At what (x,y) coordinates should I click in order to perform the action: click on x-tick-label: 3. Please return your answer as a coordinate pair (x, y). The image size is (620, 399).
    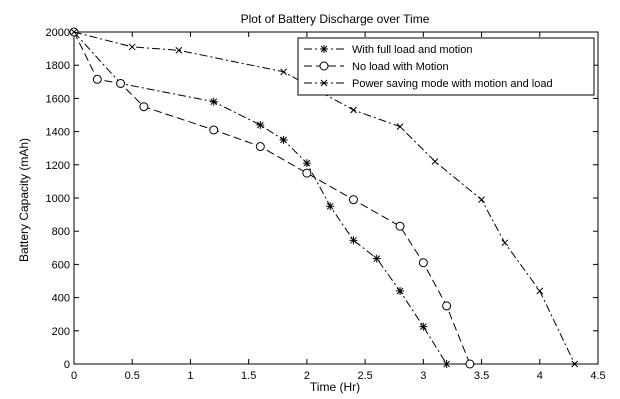
    Looking at the image, I should click on (423, 376).